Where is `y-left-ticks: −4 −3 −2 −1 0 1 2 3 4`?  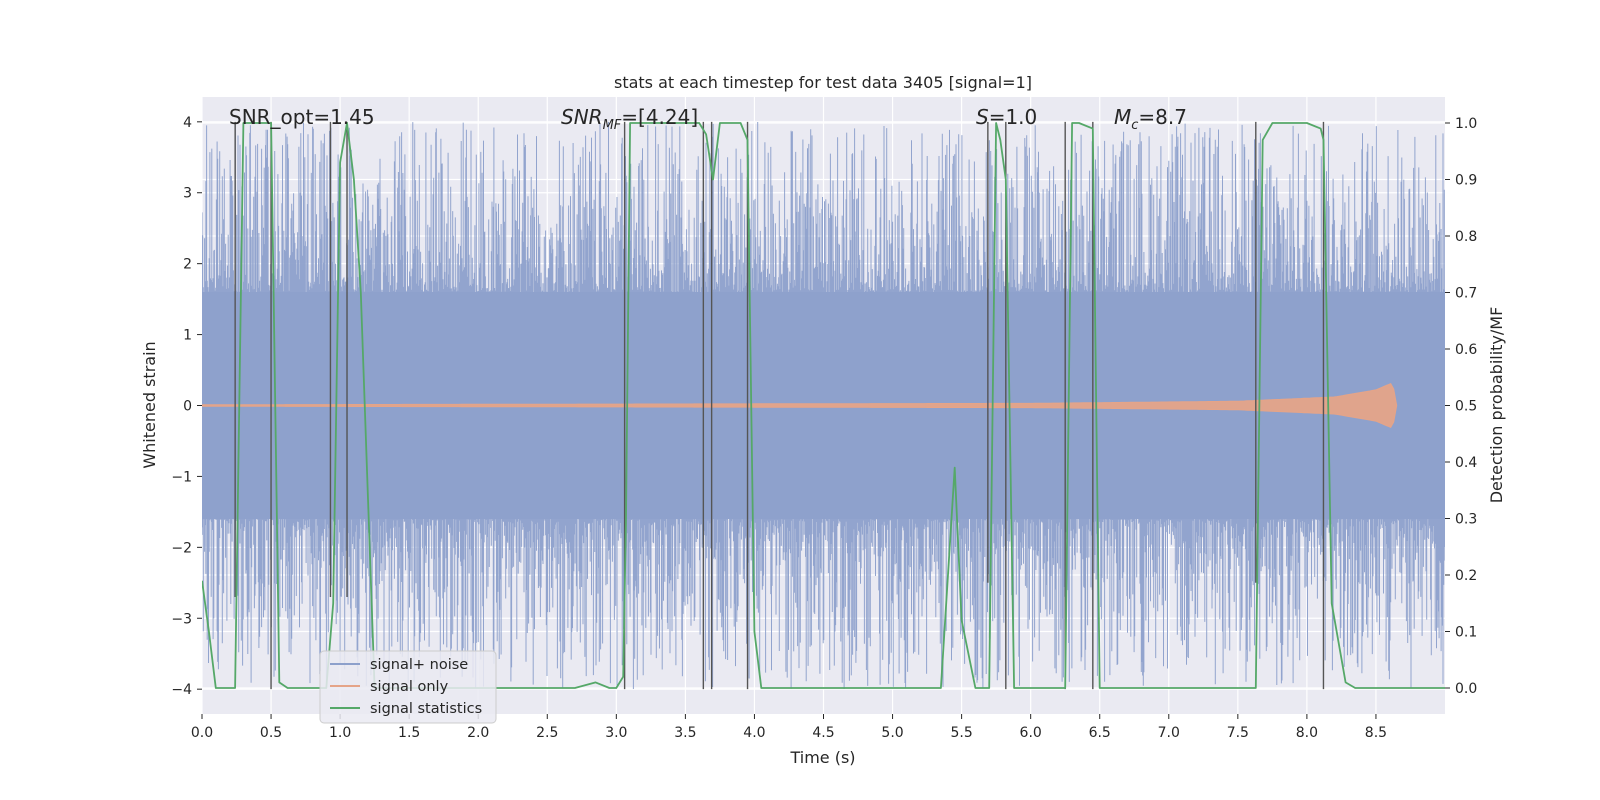
y-left-ticks: −4 −3 −2 −1 0 1 2 3 4 is located at coordinates (186, 406).